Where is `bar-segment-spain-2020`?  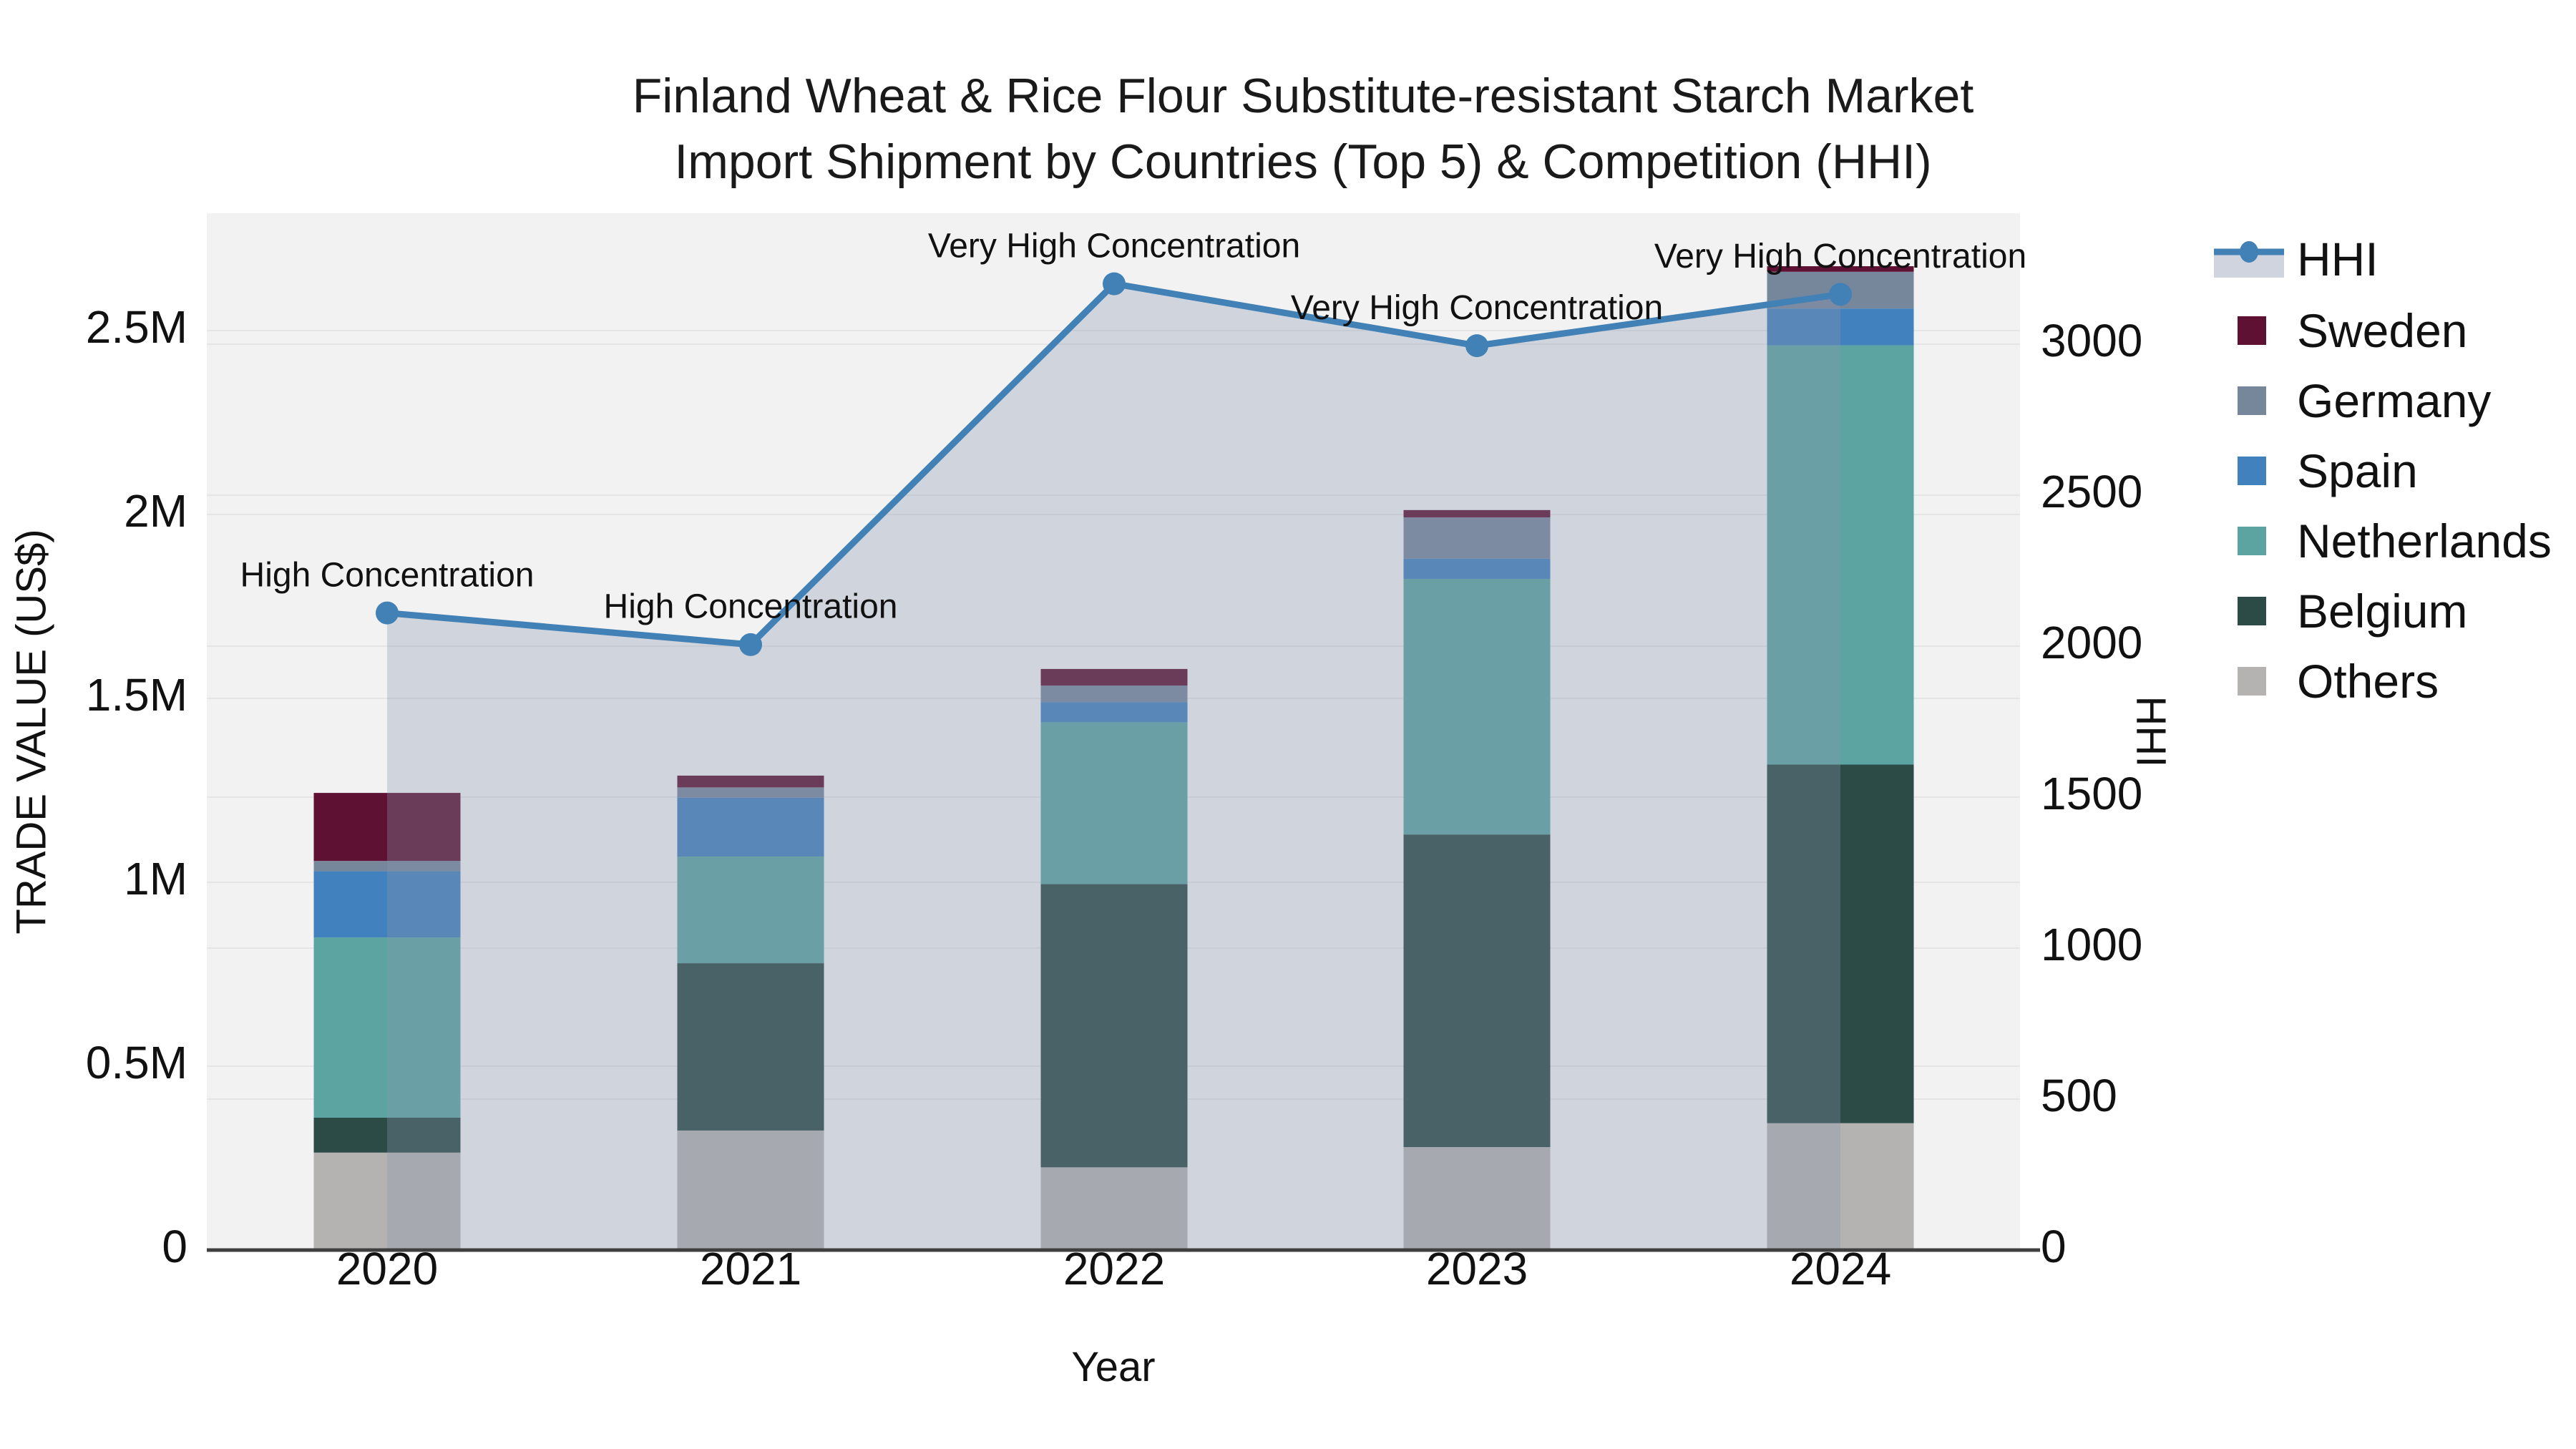
bar-segment-spain-2020 is located at coordinates (387, 904).